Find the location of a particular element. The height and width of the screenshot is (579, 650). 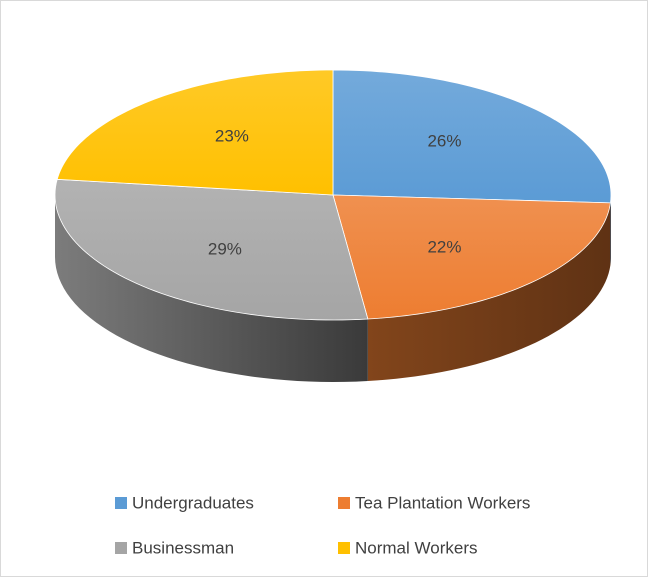

data-label: 22% is located at coordinates (444, 247).